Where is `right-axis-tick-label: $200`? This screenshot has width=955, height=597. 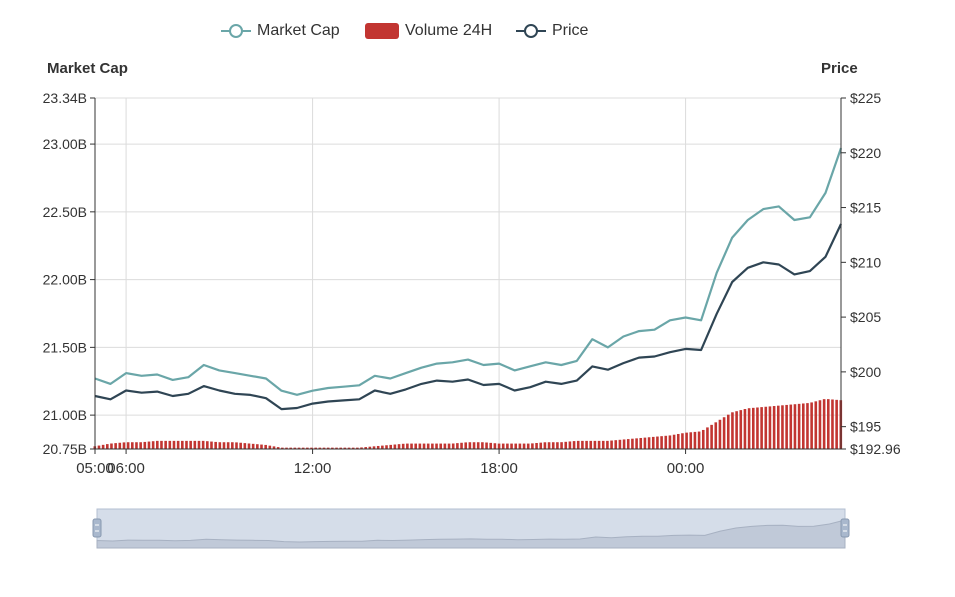
right-axis-tick-label: $200 is located at coordinates (865, 372).